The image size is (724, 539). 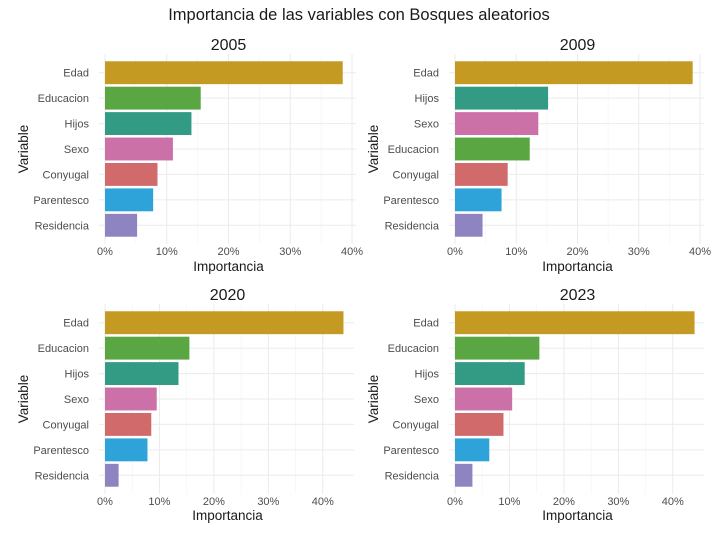 What do you see at coordinates (228, 295) in the screenshot?
I see `panel-title: 2020` at bounding box center [228, 295].